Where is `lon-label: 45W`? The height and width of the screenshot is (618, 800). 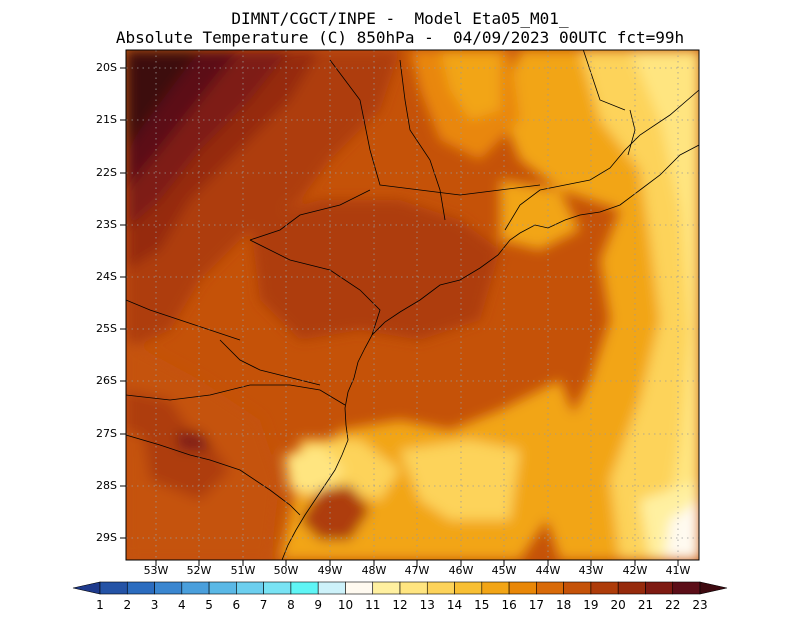
lon-label: 45W is located at coordinates (504, 570).